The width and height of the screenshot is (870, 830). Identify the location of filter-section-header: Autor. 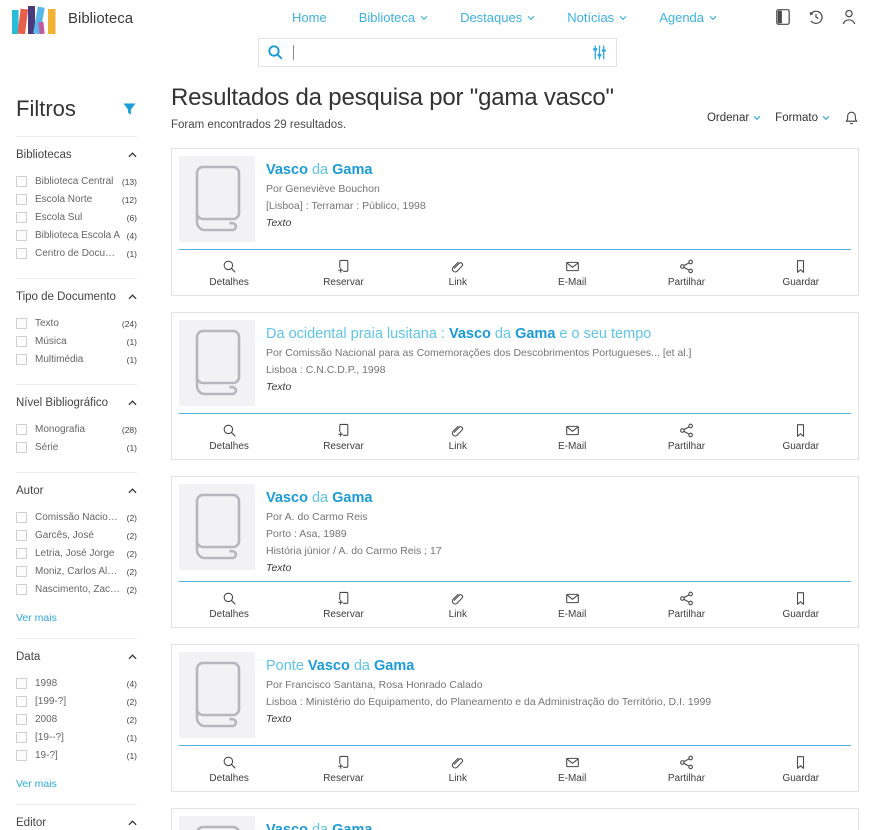
(76, 494).